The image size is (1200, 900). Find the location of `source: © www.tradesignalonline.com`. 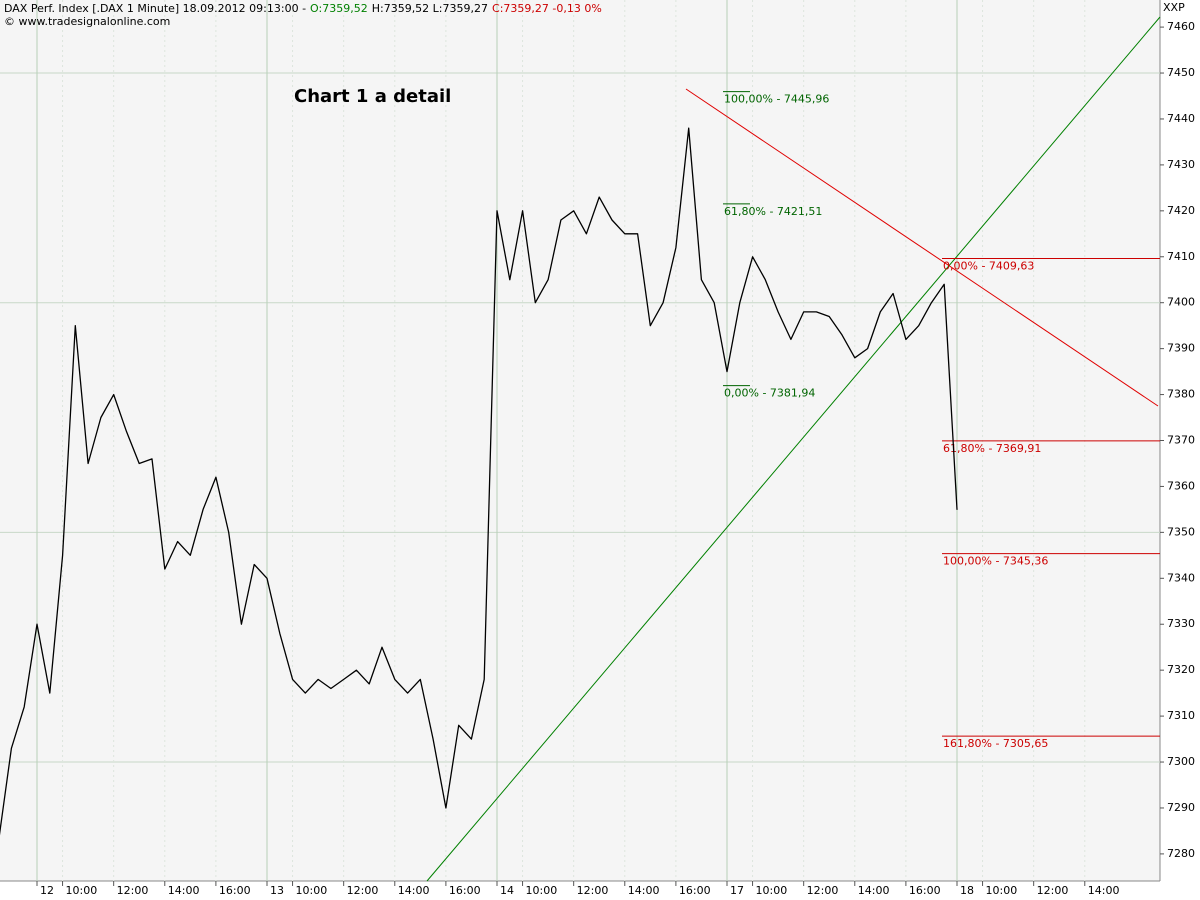

source: © www.tradesignalonline.com is located at coordinates (87, 21).